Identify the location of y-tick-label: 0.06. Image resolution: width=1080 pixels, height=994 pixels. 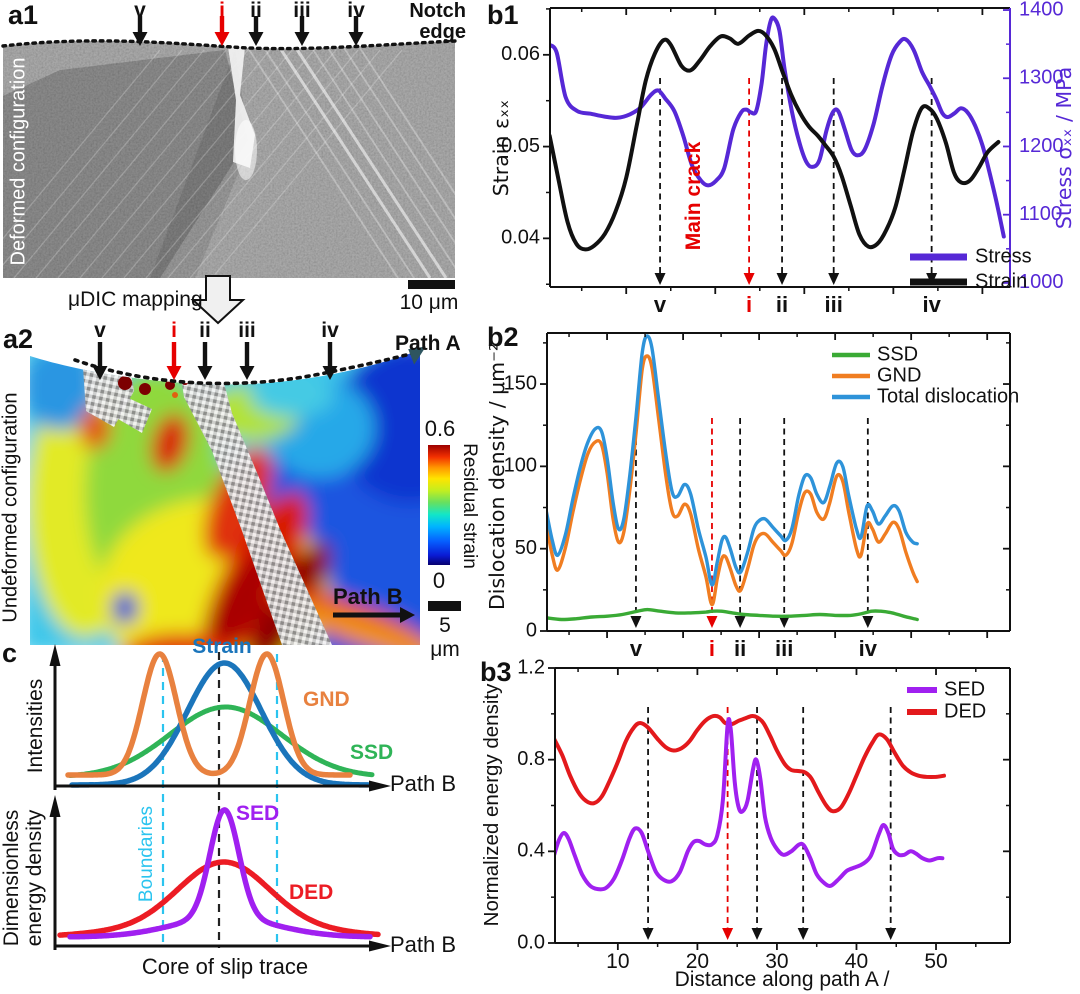
(520, 54).